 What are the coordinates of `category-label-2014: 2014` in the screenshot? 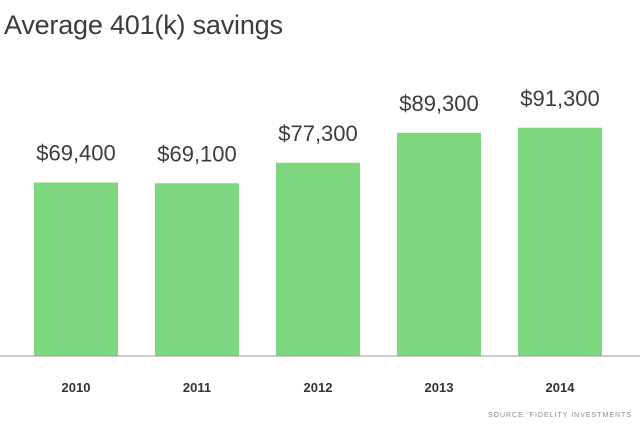 It's located at (561, 387).